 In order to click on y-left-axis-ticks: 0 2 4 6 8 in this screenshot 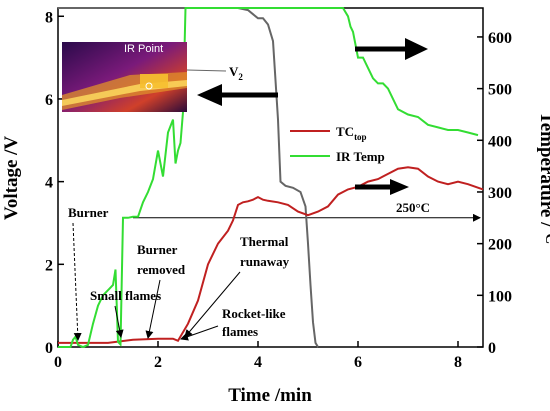, I will do `click(54, 183)`.